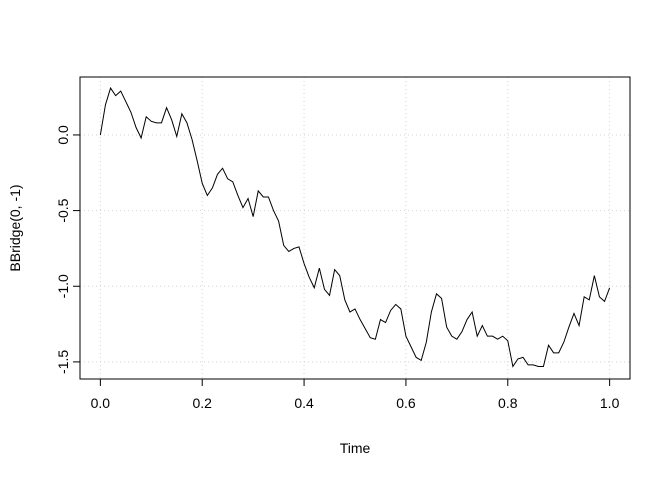 Image resolution: width=671 pixels, height=477 pixels. I want to click on x-tick-label: 0.0, so click(101, 403).